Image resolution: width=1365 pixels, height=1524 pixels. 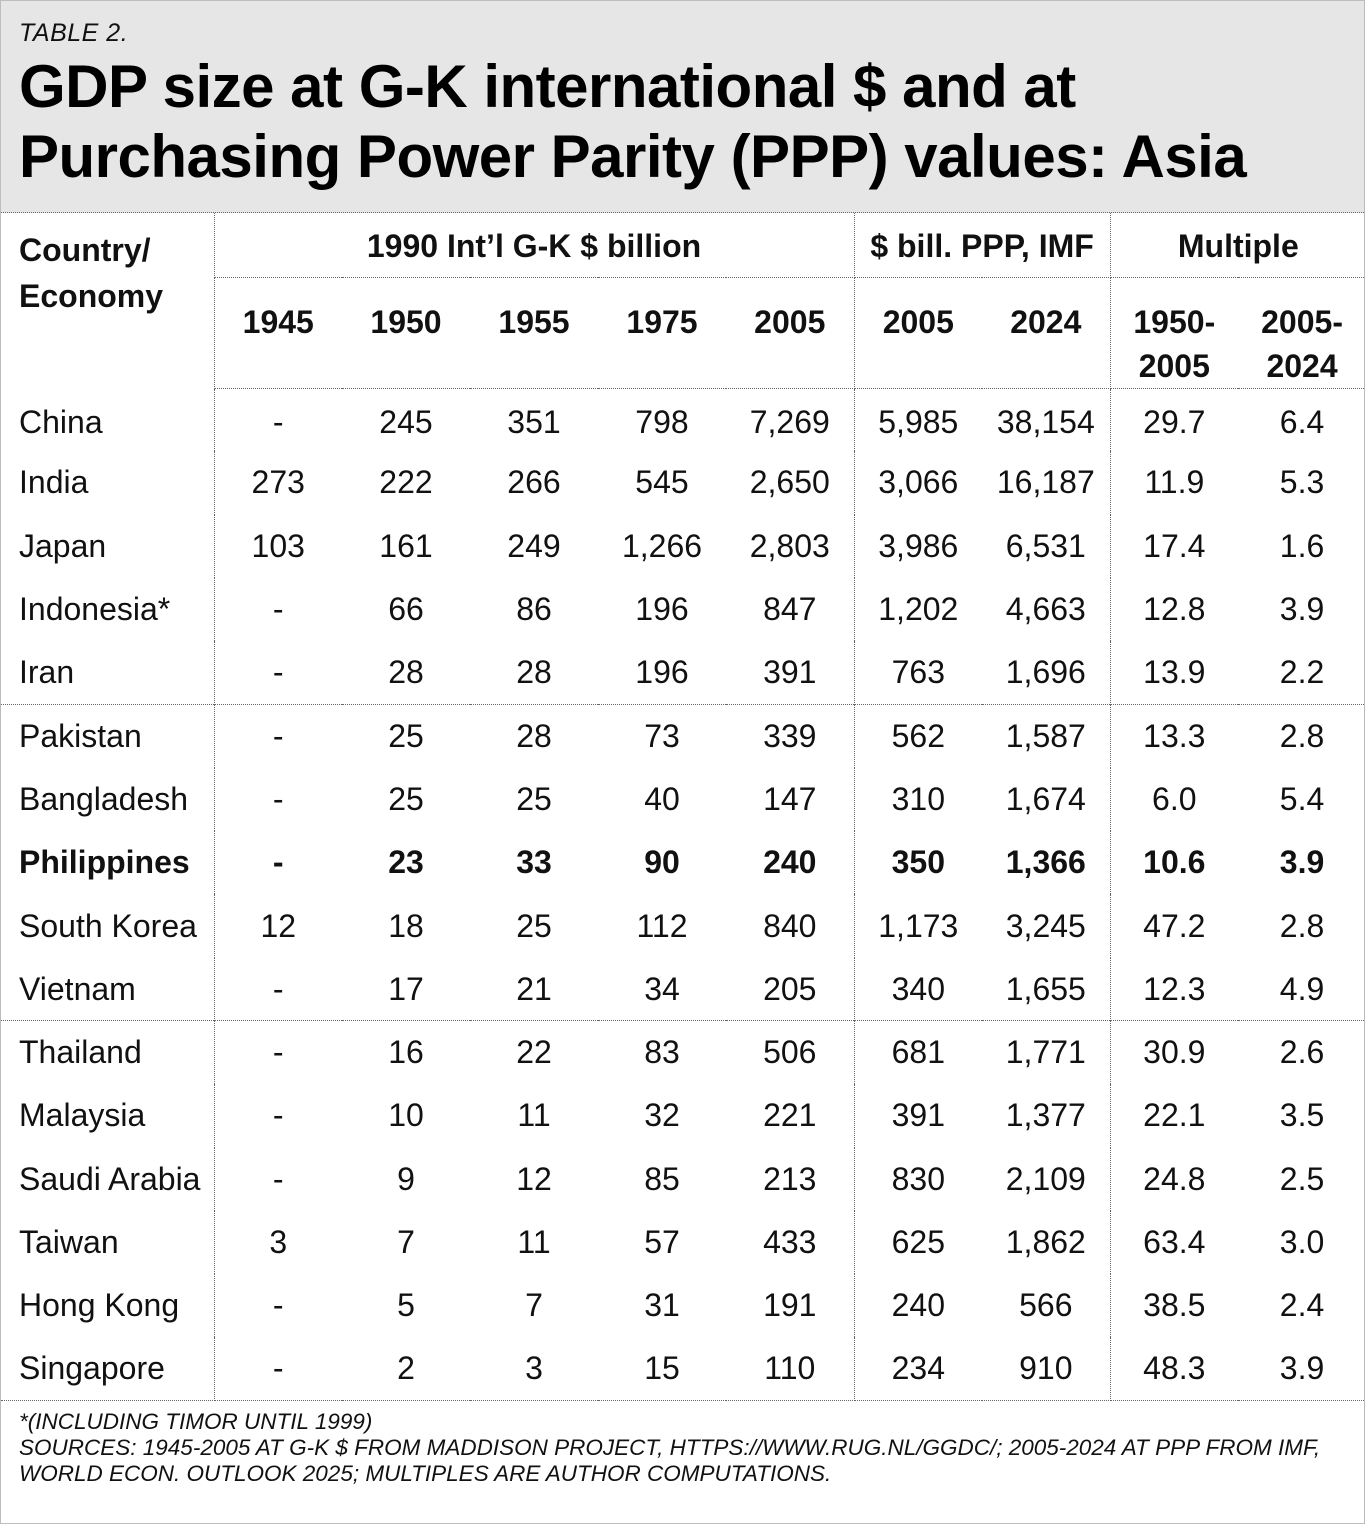 I want to click on table-cell: 6.0, so click(x=1174, y=798).